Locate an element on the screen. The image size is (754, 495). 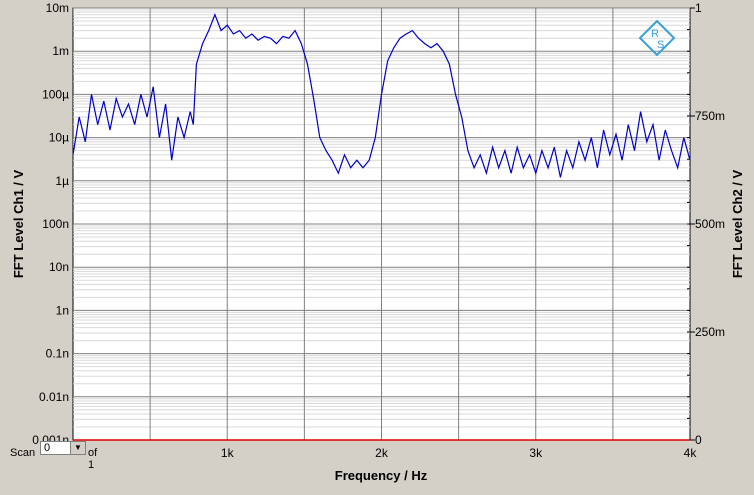
rs-logo-s: S is located at coordinates (660, 45).